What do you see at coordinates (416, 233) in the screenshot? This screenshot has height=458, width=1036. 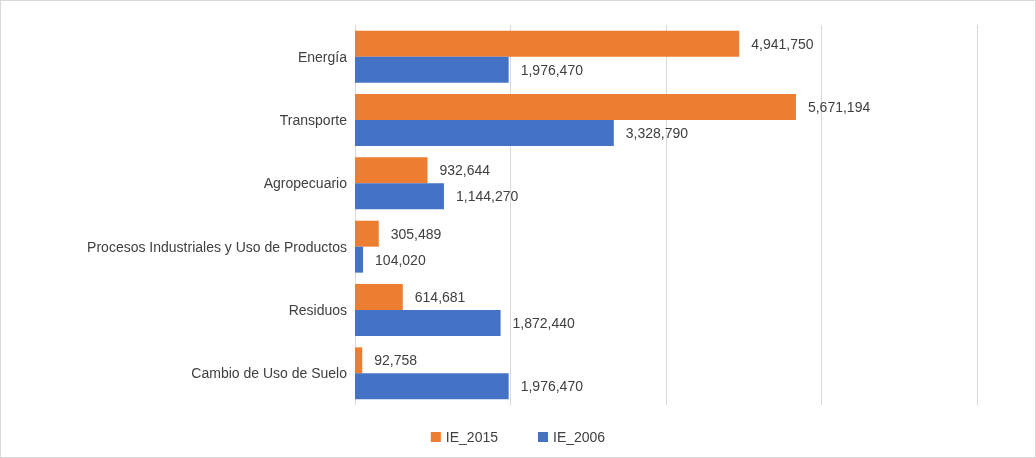 I see `data-label: 305,489` at bounding box center [416, 233].